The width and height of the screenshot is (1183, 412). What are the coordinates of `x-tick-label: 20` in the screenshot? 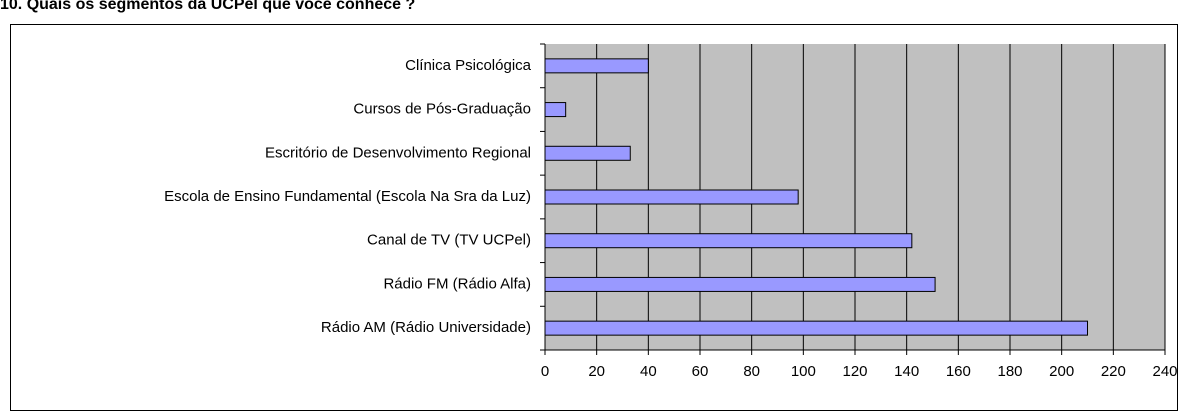 It's located at (596, 371).